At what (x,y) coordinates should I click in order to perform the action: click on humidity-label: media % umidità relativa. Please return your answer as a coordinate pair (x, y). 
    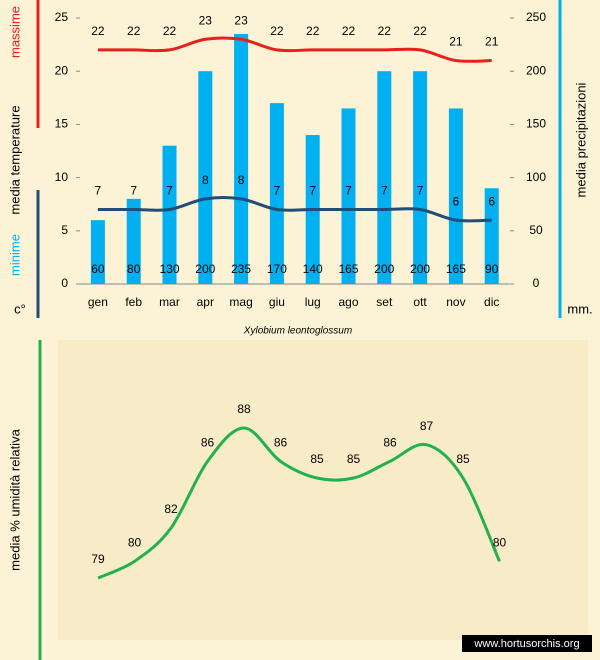
    Looking at the image, I should click on (14, 499).